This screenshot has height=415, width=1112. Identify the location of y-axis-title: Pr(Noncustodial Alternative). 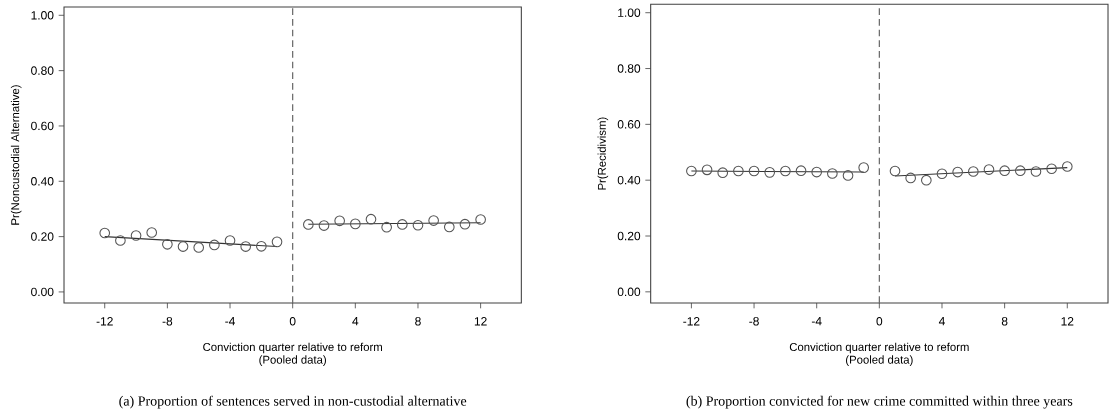
(16, 155).